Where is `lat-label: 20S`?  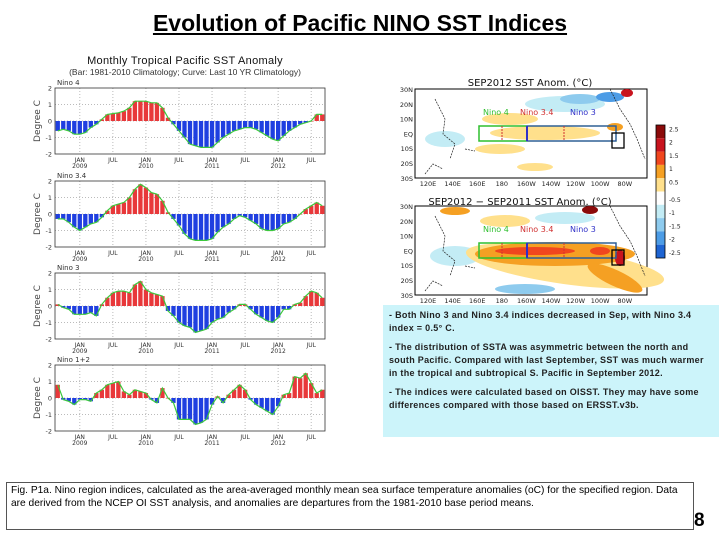
lat-label: 20S is located at coordinates (407, 281).